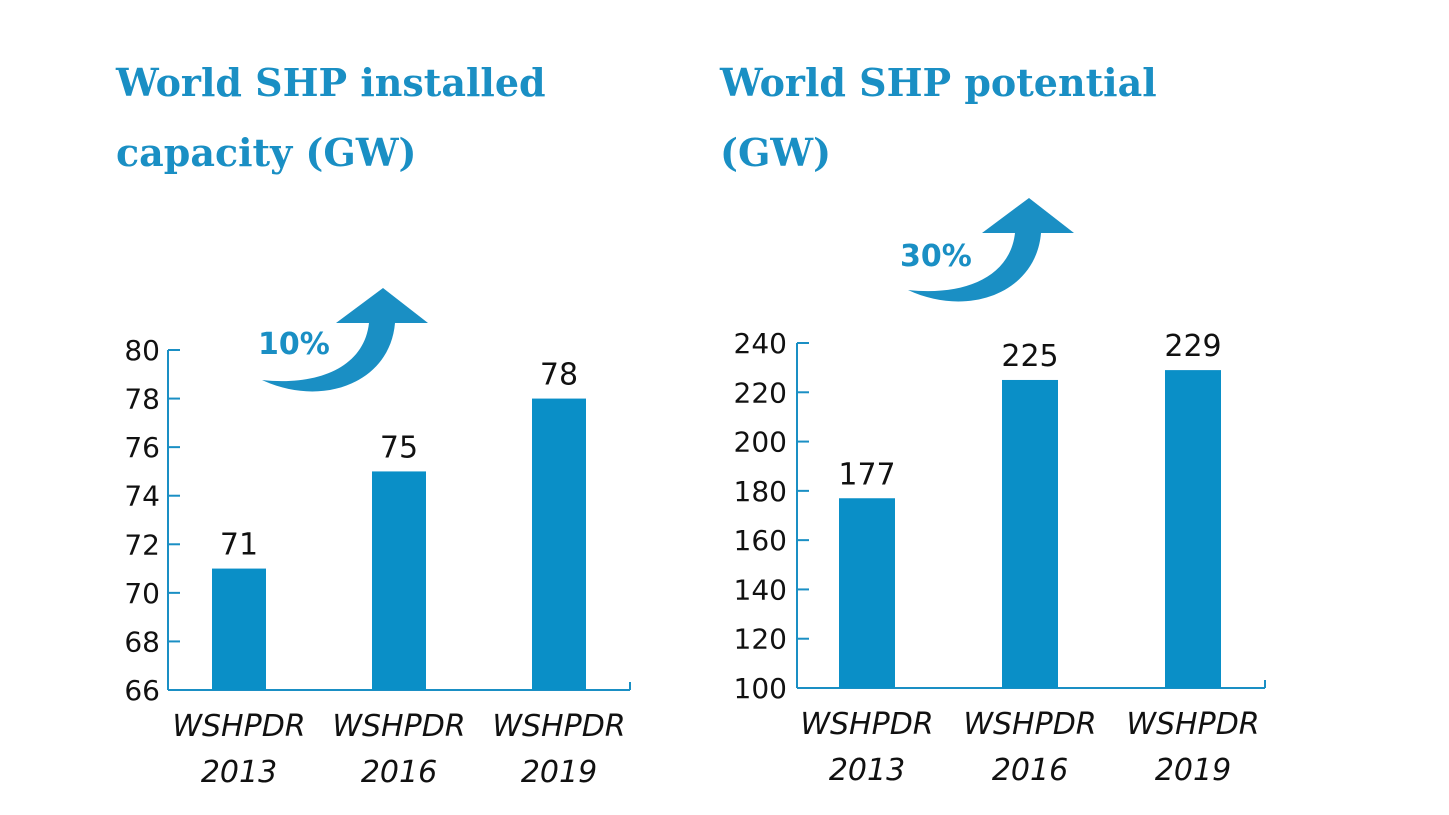  Describe the element at coordinates (760, 392) in the screenshot. I see `y-tick-label: 220` at that location.